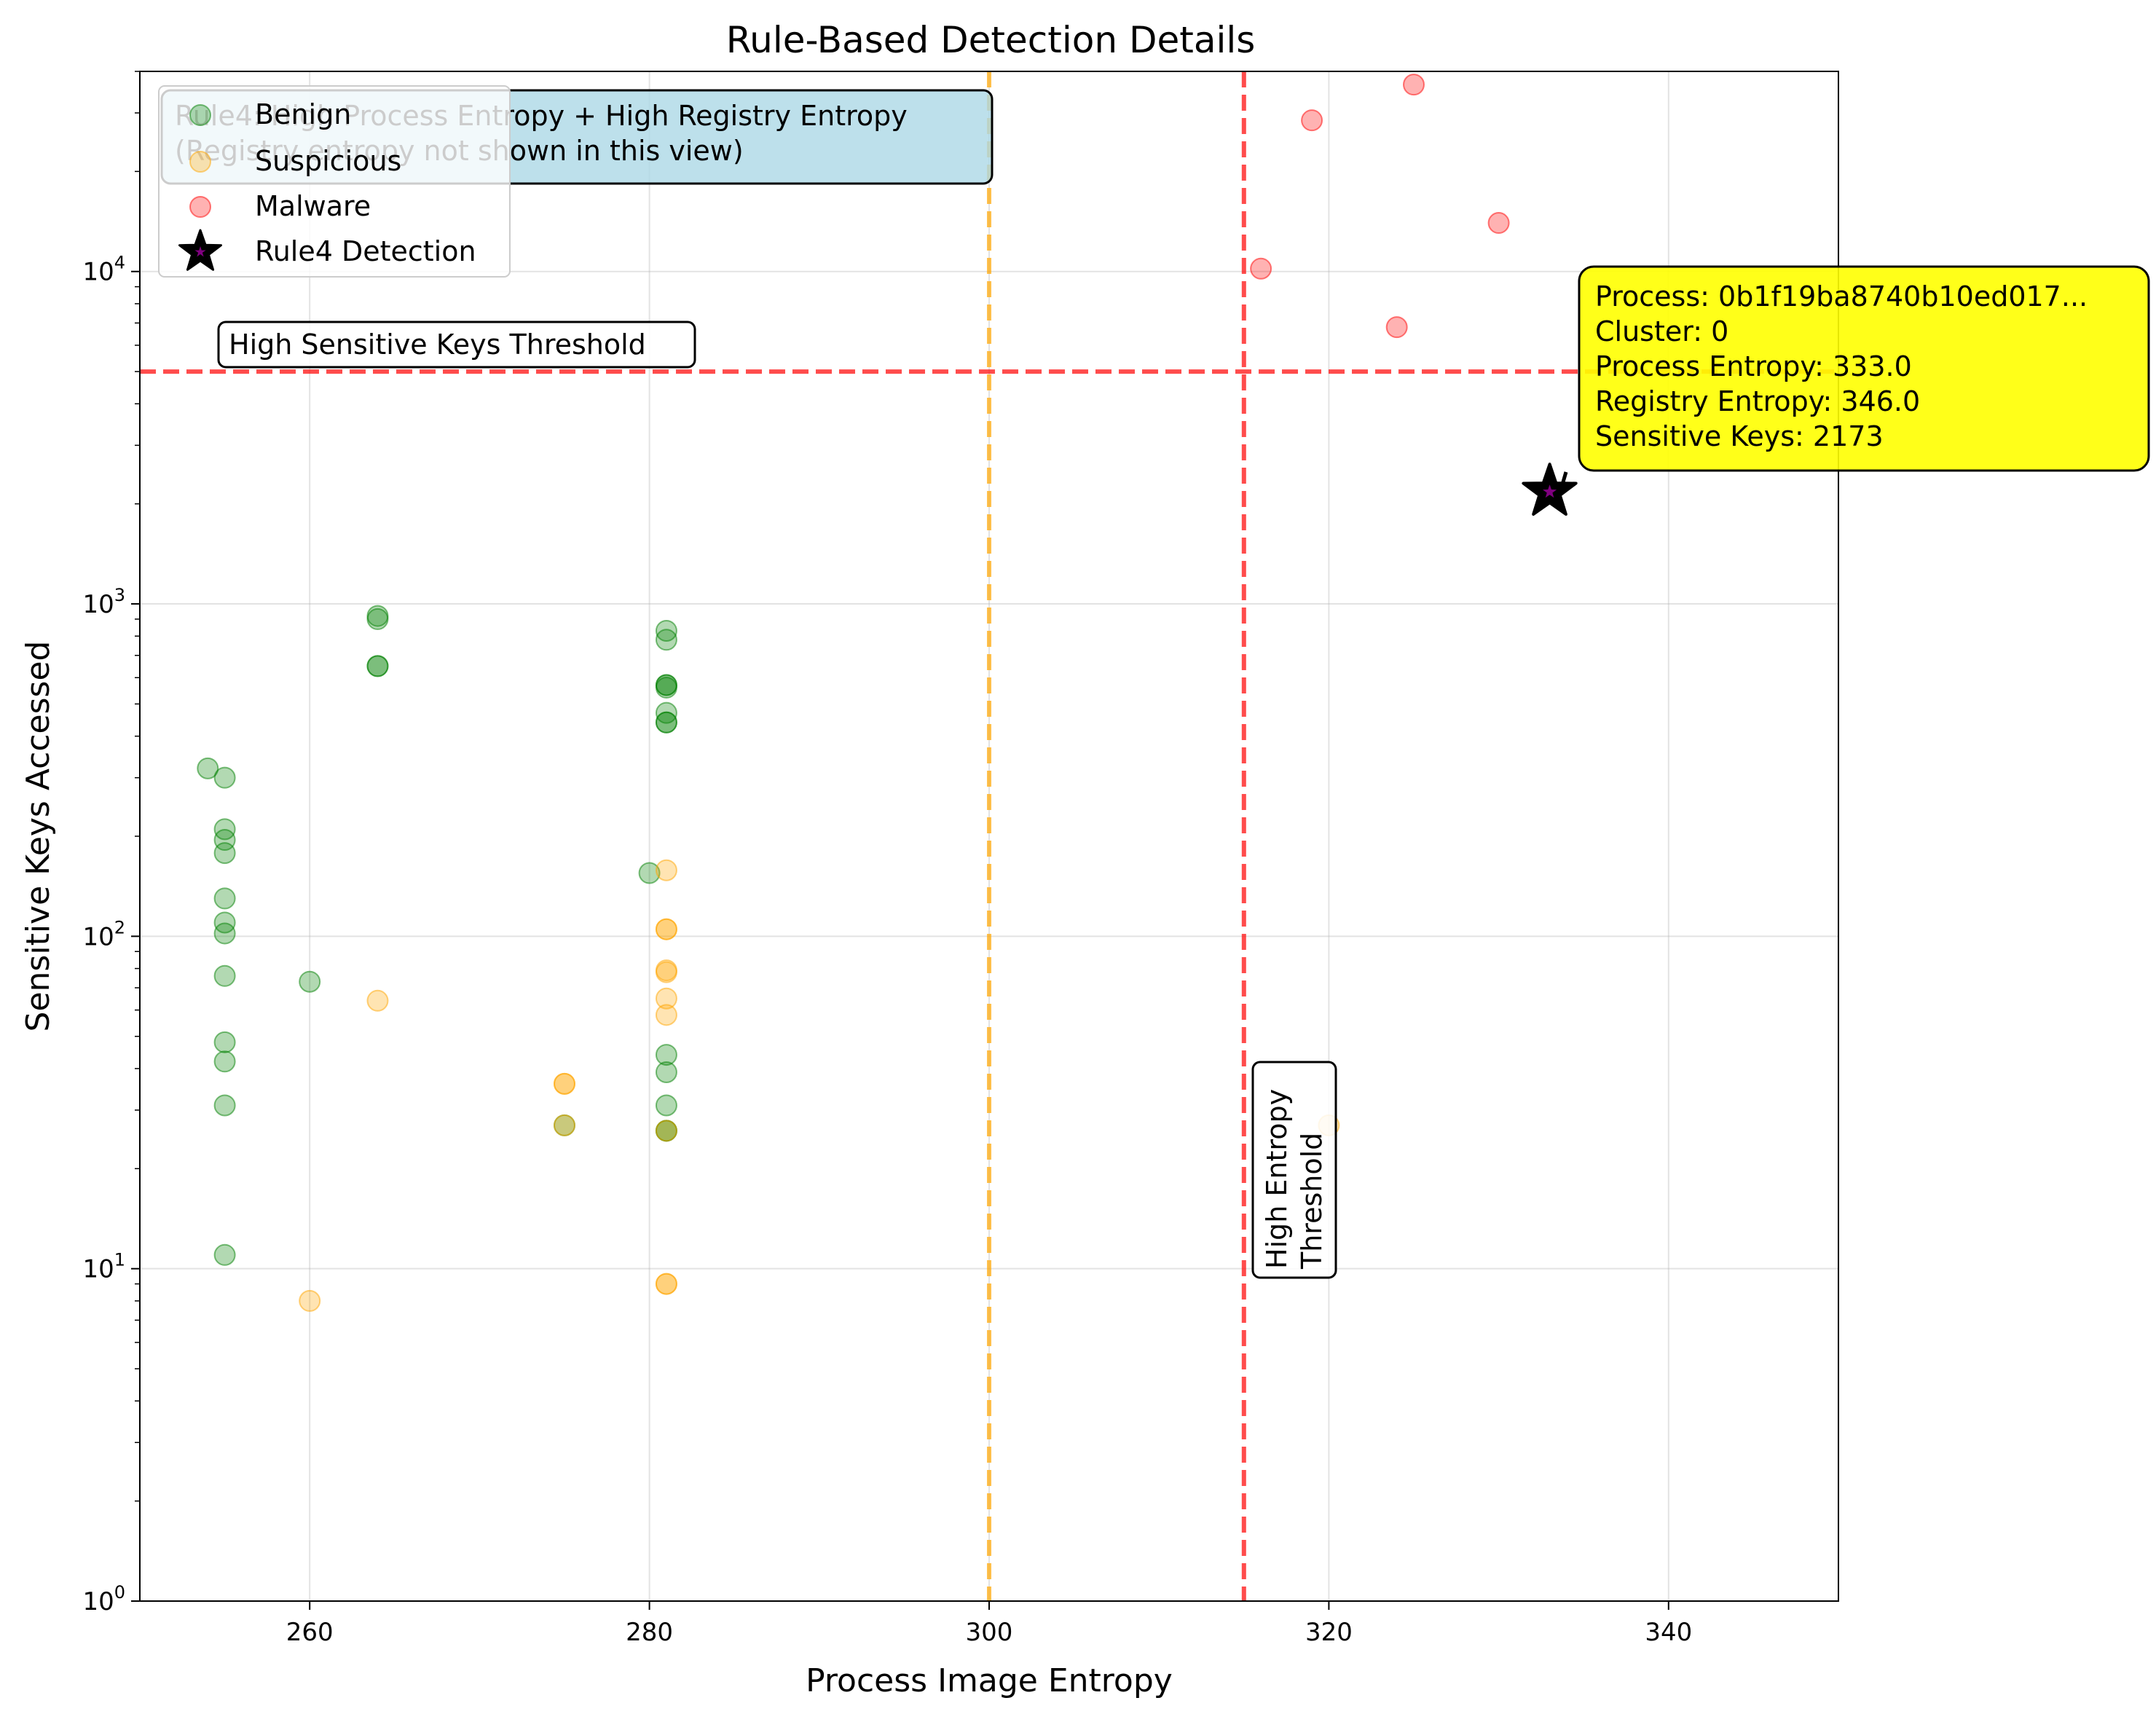  Describe the element at coordinates (1668, 1633) in the screenshot. I see `x-tick-label: 340` at that location.